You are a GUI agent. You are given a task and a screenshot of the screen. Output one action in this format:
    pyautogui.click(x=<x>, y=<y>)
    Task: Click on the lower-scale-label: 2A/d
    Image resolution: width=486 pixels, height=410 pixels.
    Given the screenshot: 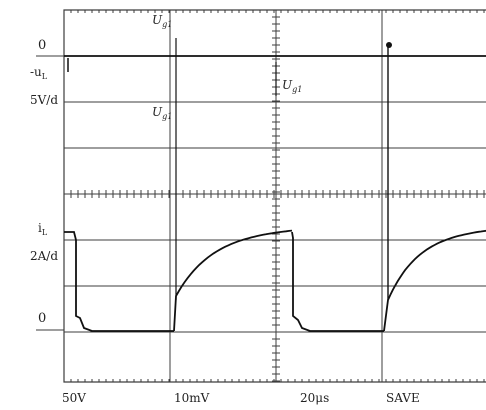 What is the action you would take?
    pyautogui.click(x=44, y=256)
    